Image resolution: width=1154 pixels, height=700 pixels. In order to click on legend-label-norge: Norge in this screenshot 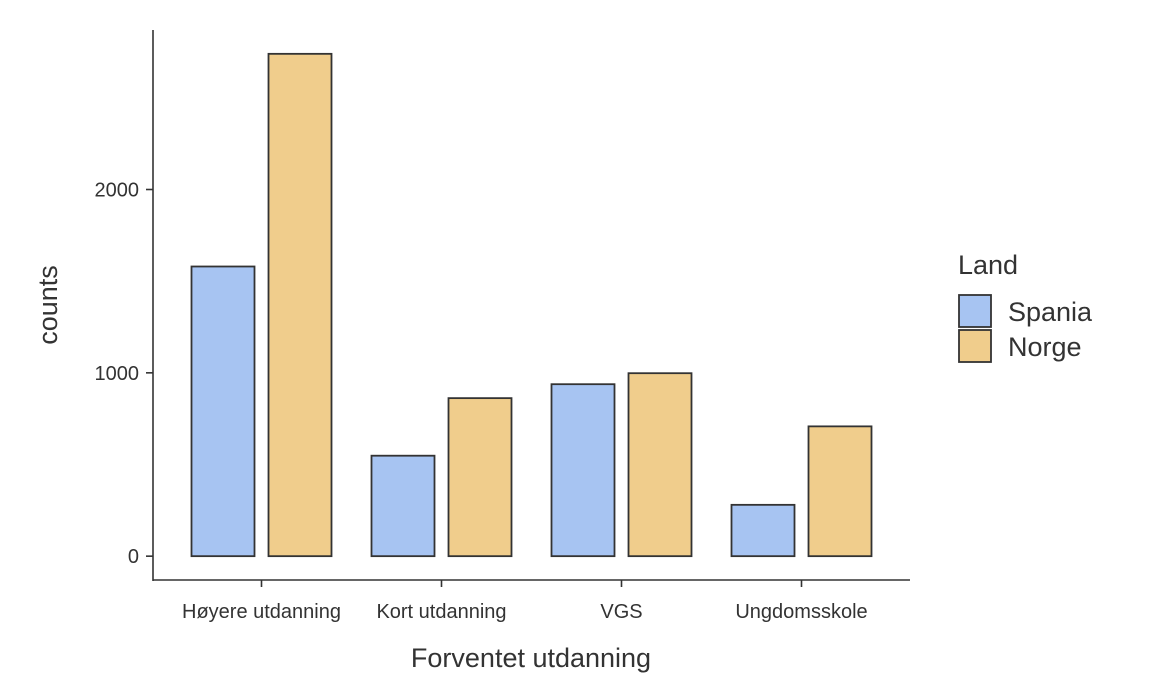, I will do `click(1045, 347)`.